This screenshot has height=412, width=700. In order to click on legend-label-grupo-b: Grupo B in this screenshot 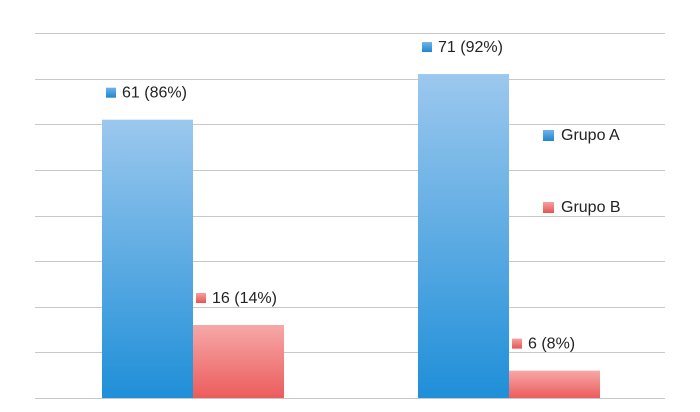, I will do `click(591, 207)`.